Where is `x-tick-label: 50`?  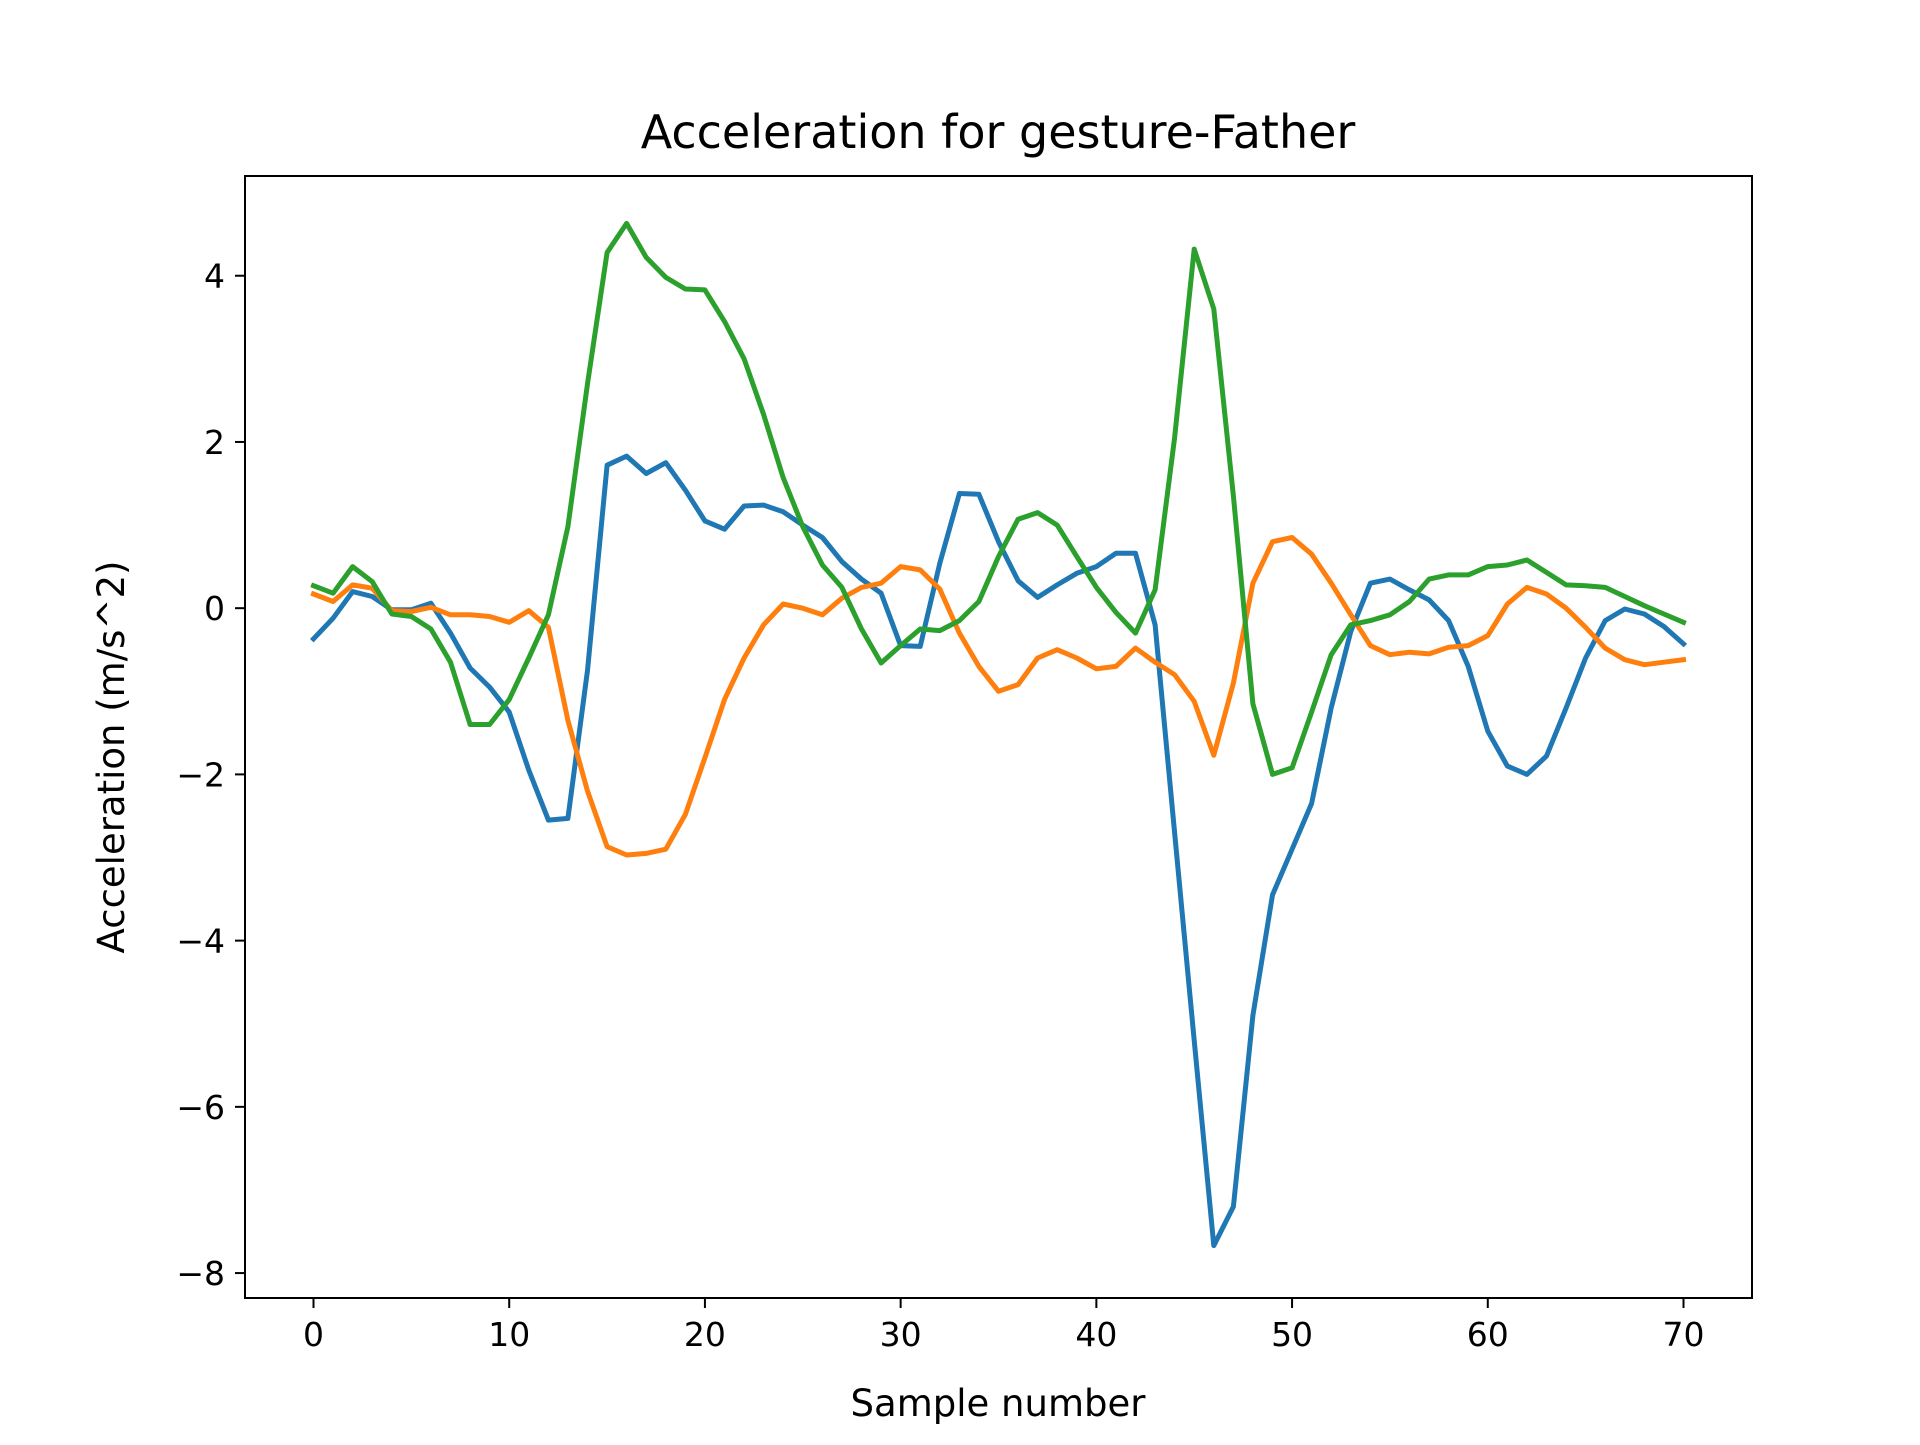 x-tick-label: 50 is located at coordinates (1292, 1334).